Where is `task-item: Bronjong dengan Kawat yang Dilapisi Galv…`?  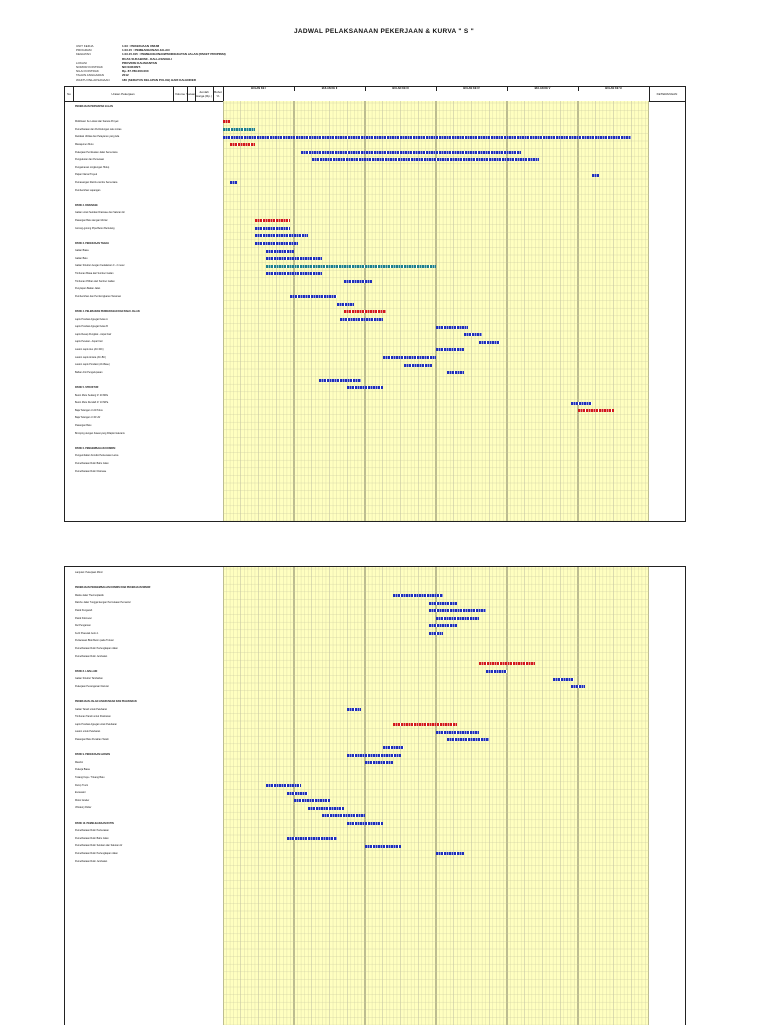 task-item: Bronjong dengan Kawat yang Dilapisi Galv… is located at coordinates (100, 433).